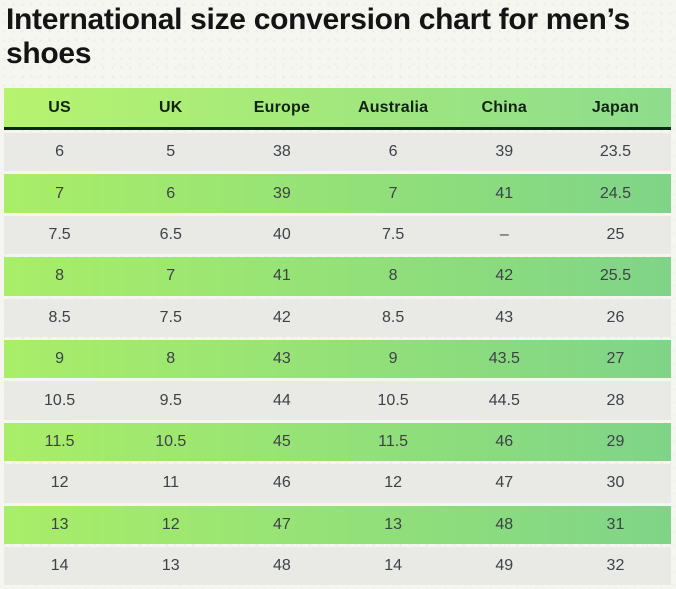  I want to click on table-row: 11.5 10.5 45 11.5 46 29, so click(337, 442).